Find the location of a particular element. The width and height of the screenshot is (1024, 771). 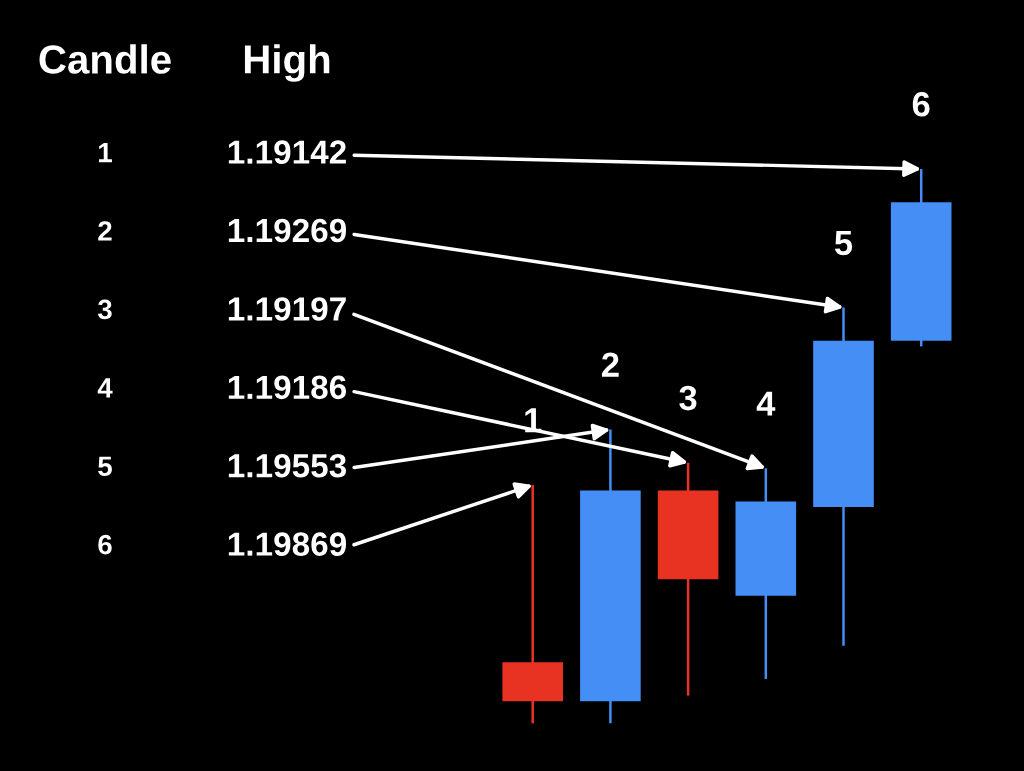

annotation: 1.19197 is located at coordinates (287, 309).